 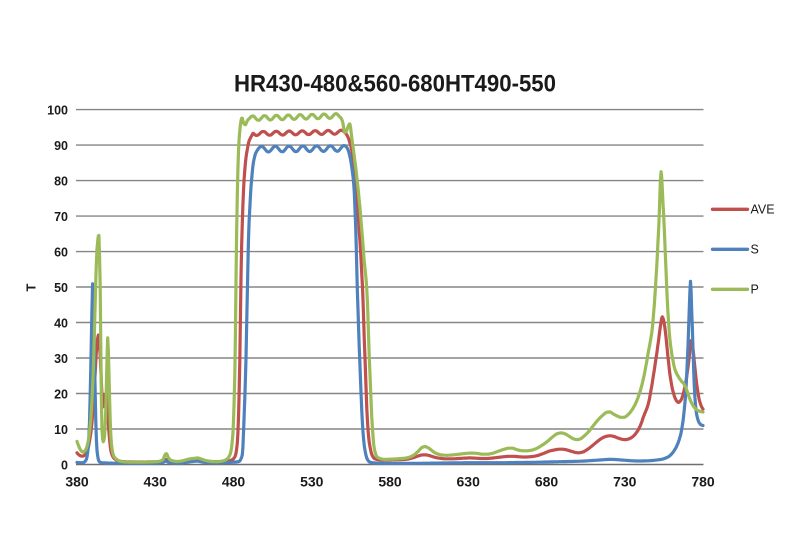 What do you see at coordinates (395, 84) in the screenshot?
I see `svg-text: HR430-480&560-680HT490-550` at bounding box center [395, 84].